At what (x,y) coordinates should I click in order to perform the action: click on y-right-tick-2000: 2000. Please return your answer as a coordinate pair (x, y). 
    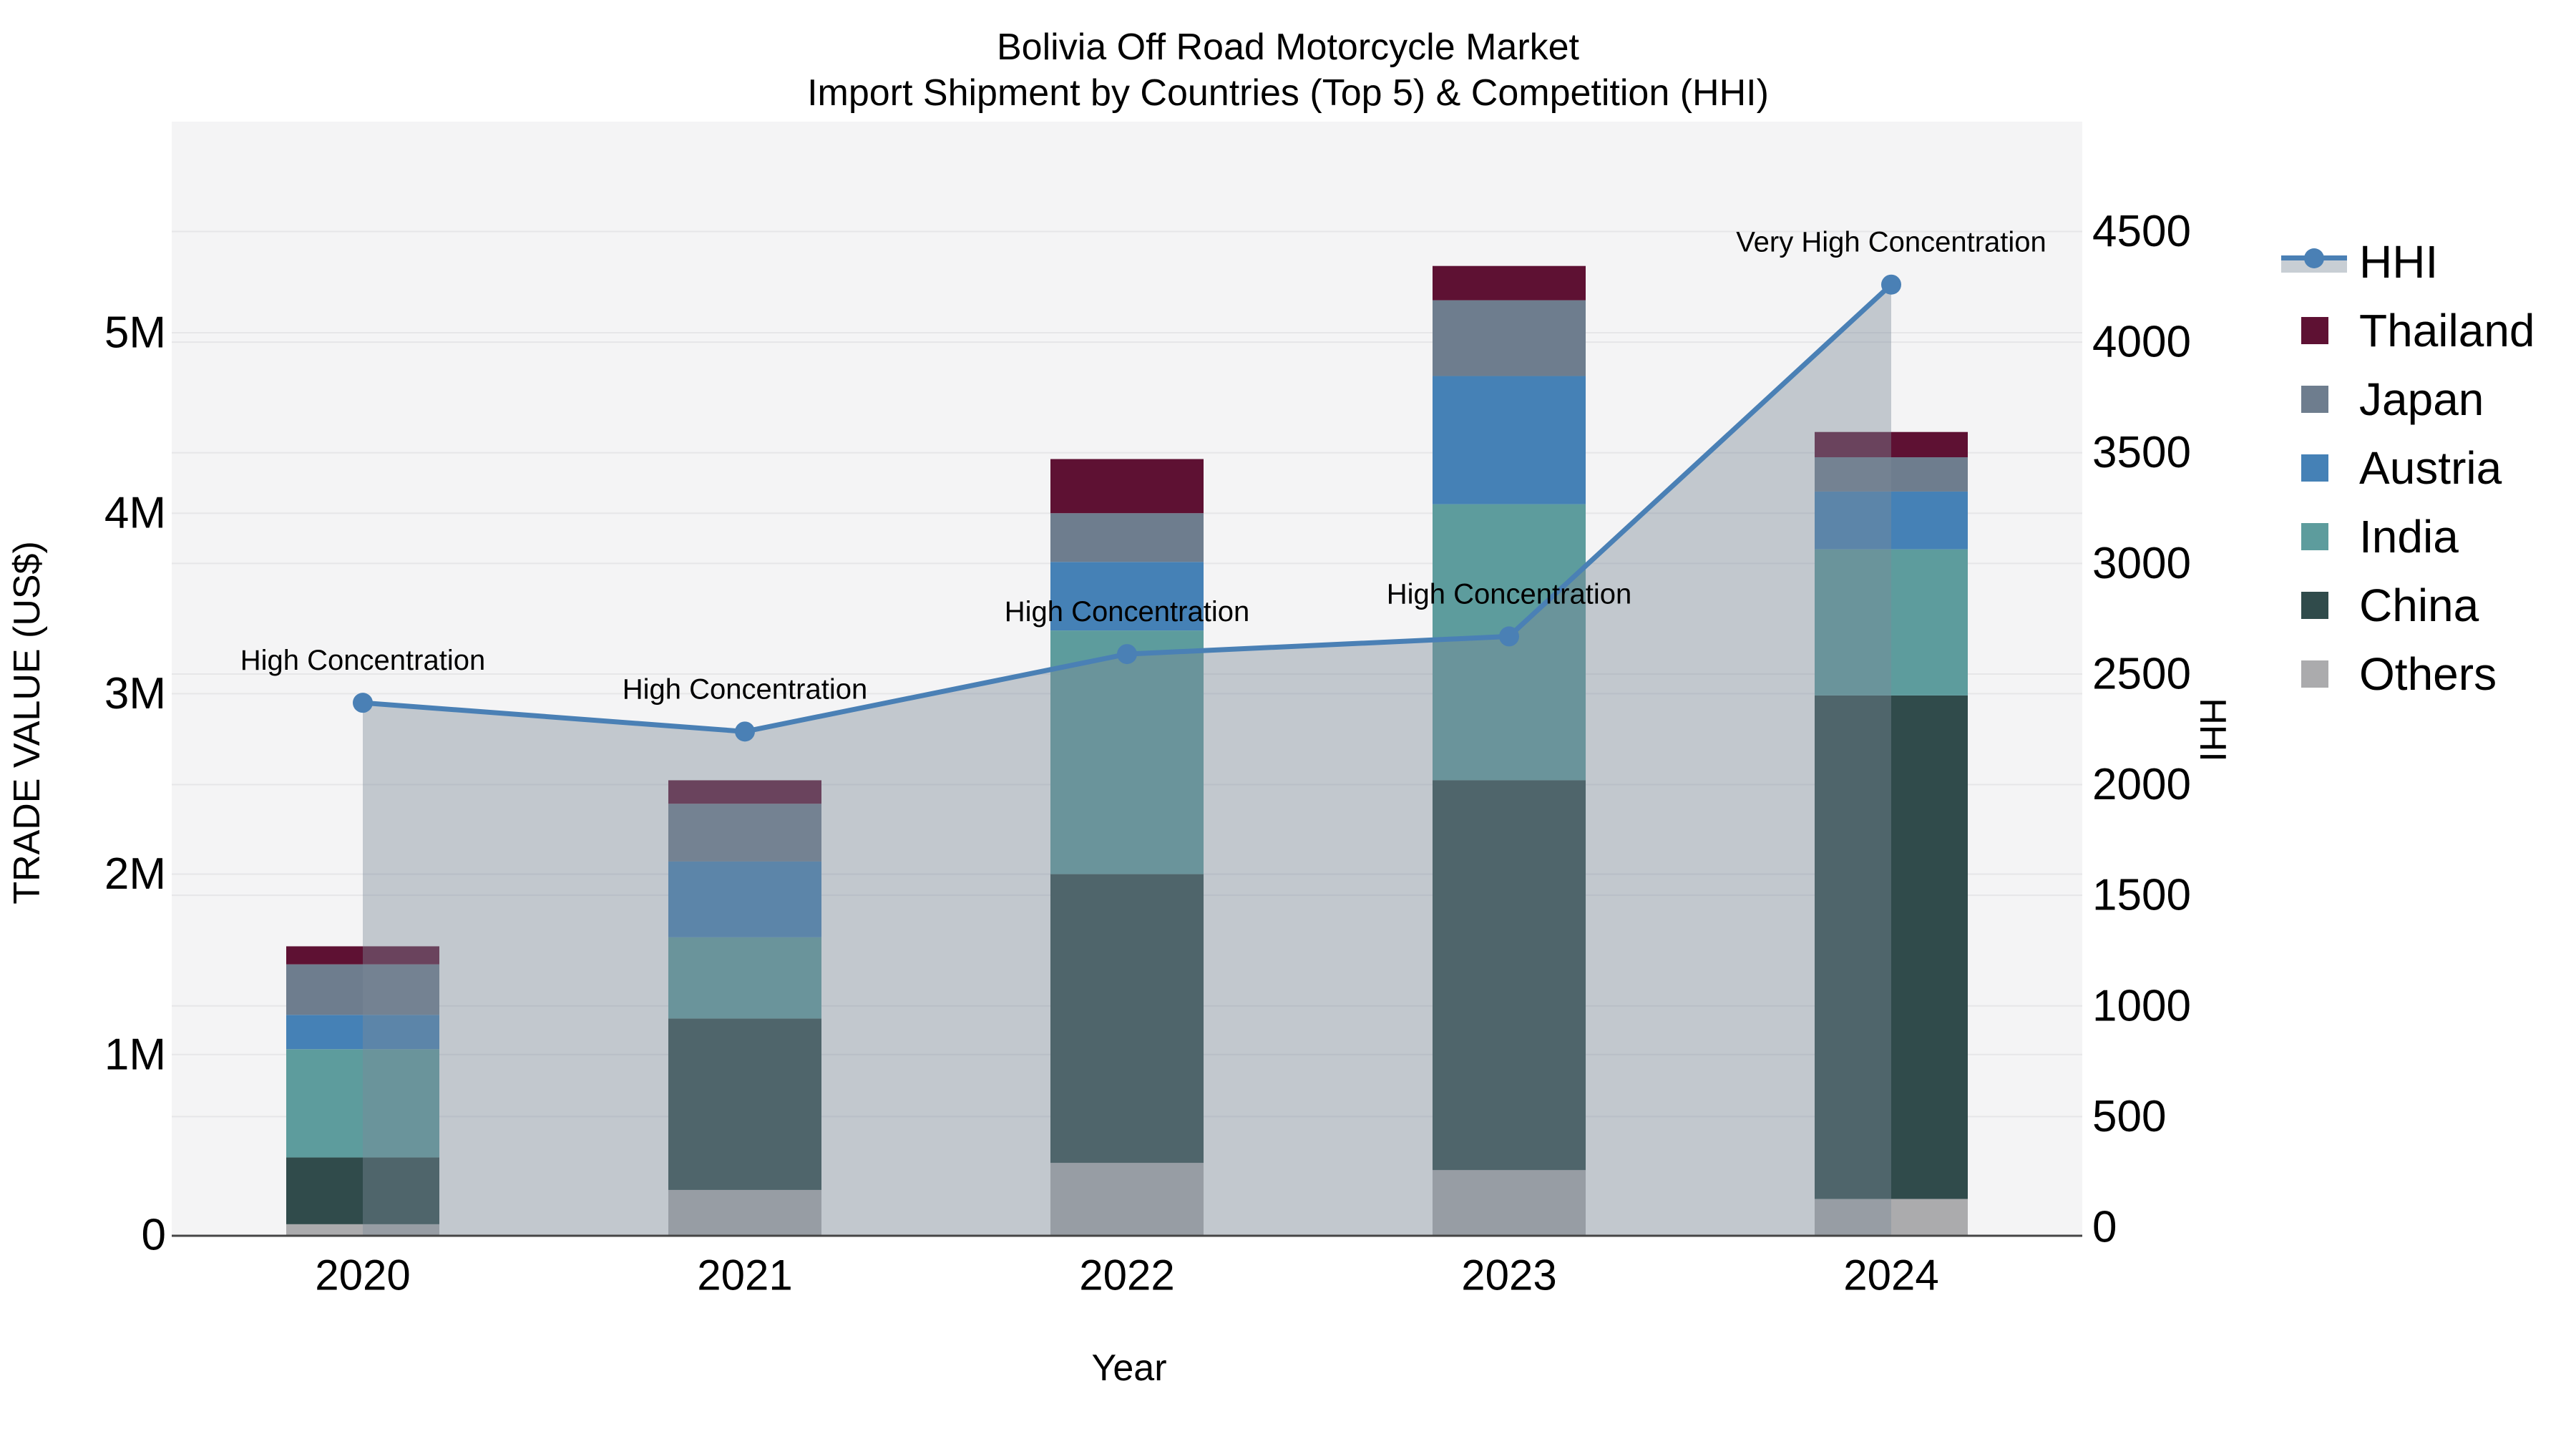
    Looking at the image, I should click on (2141, 784).